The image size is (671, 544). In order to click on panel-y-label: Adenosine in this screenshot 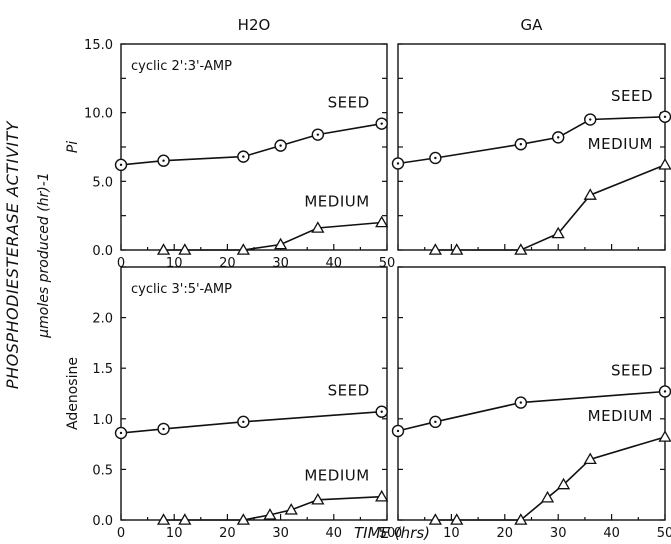, I will do `click(73, 393)`.